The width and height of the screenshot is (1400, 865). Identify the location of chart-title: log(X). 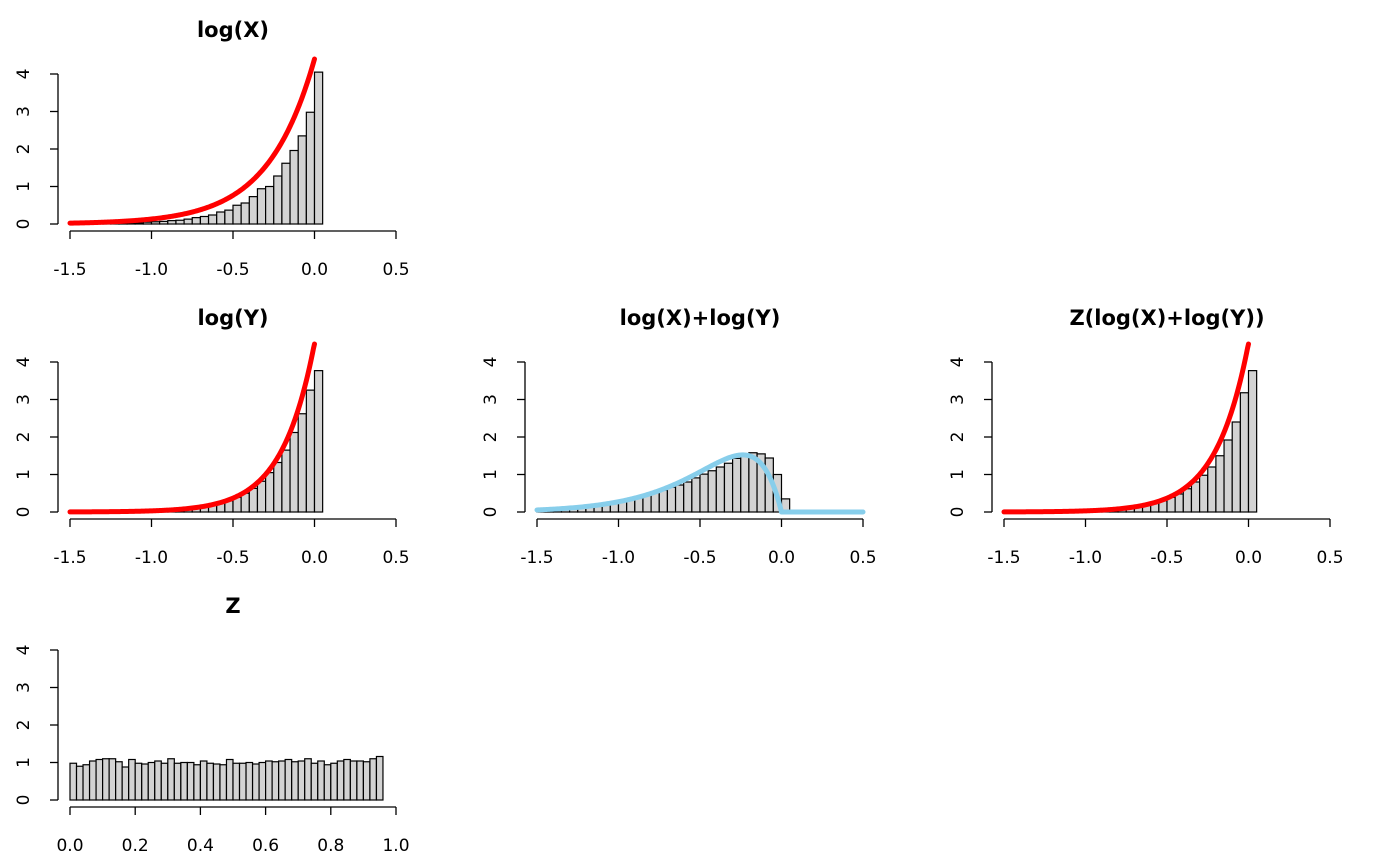
(233, 30).